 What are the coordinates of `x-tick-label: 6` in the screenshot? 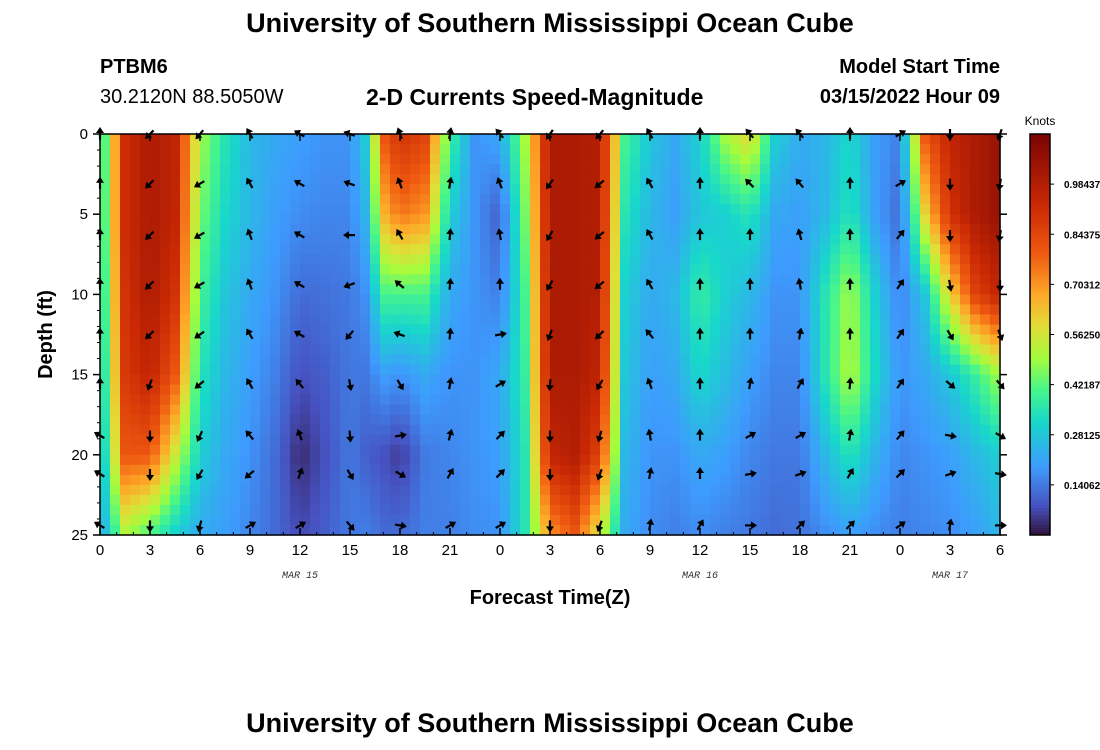 It's located at (200, 550).